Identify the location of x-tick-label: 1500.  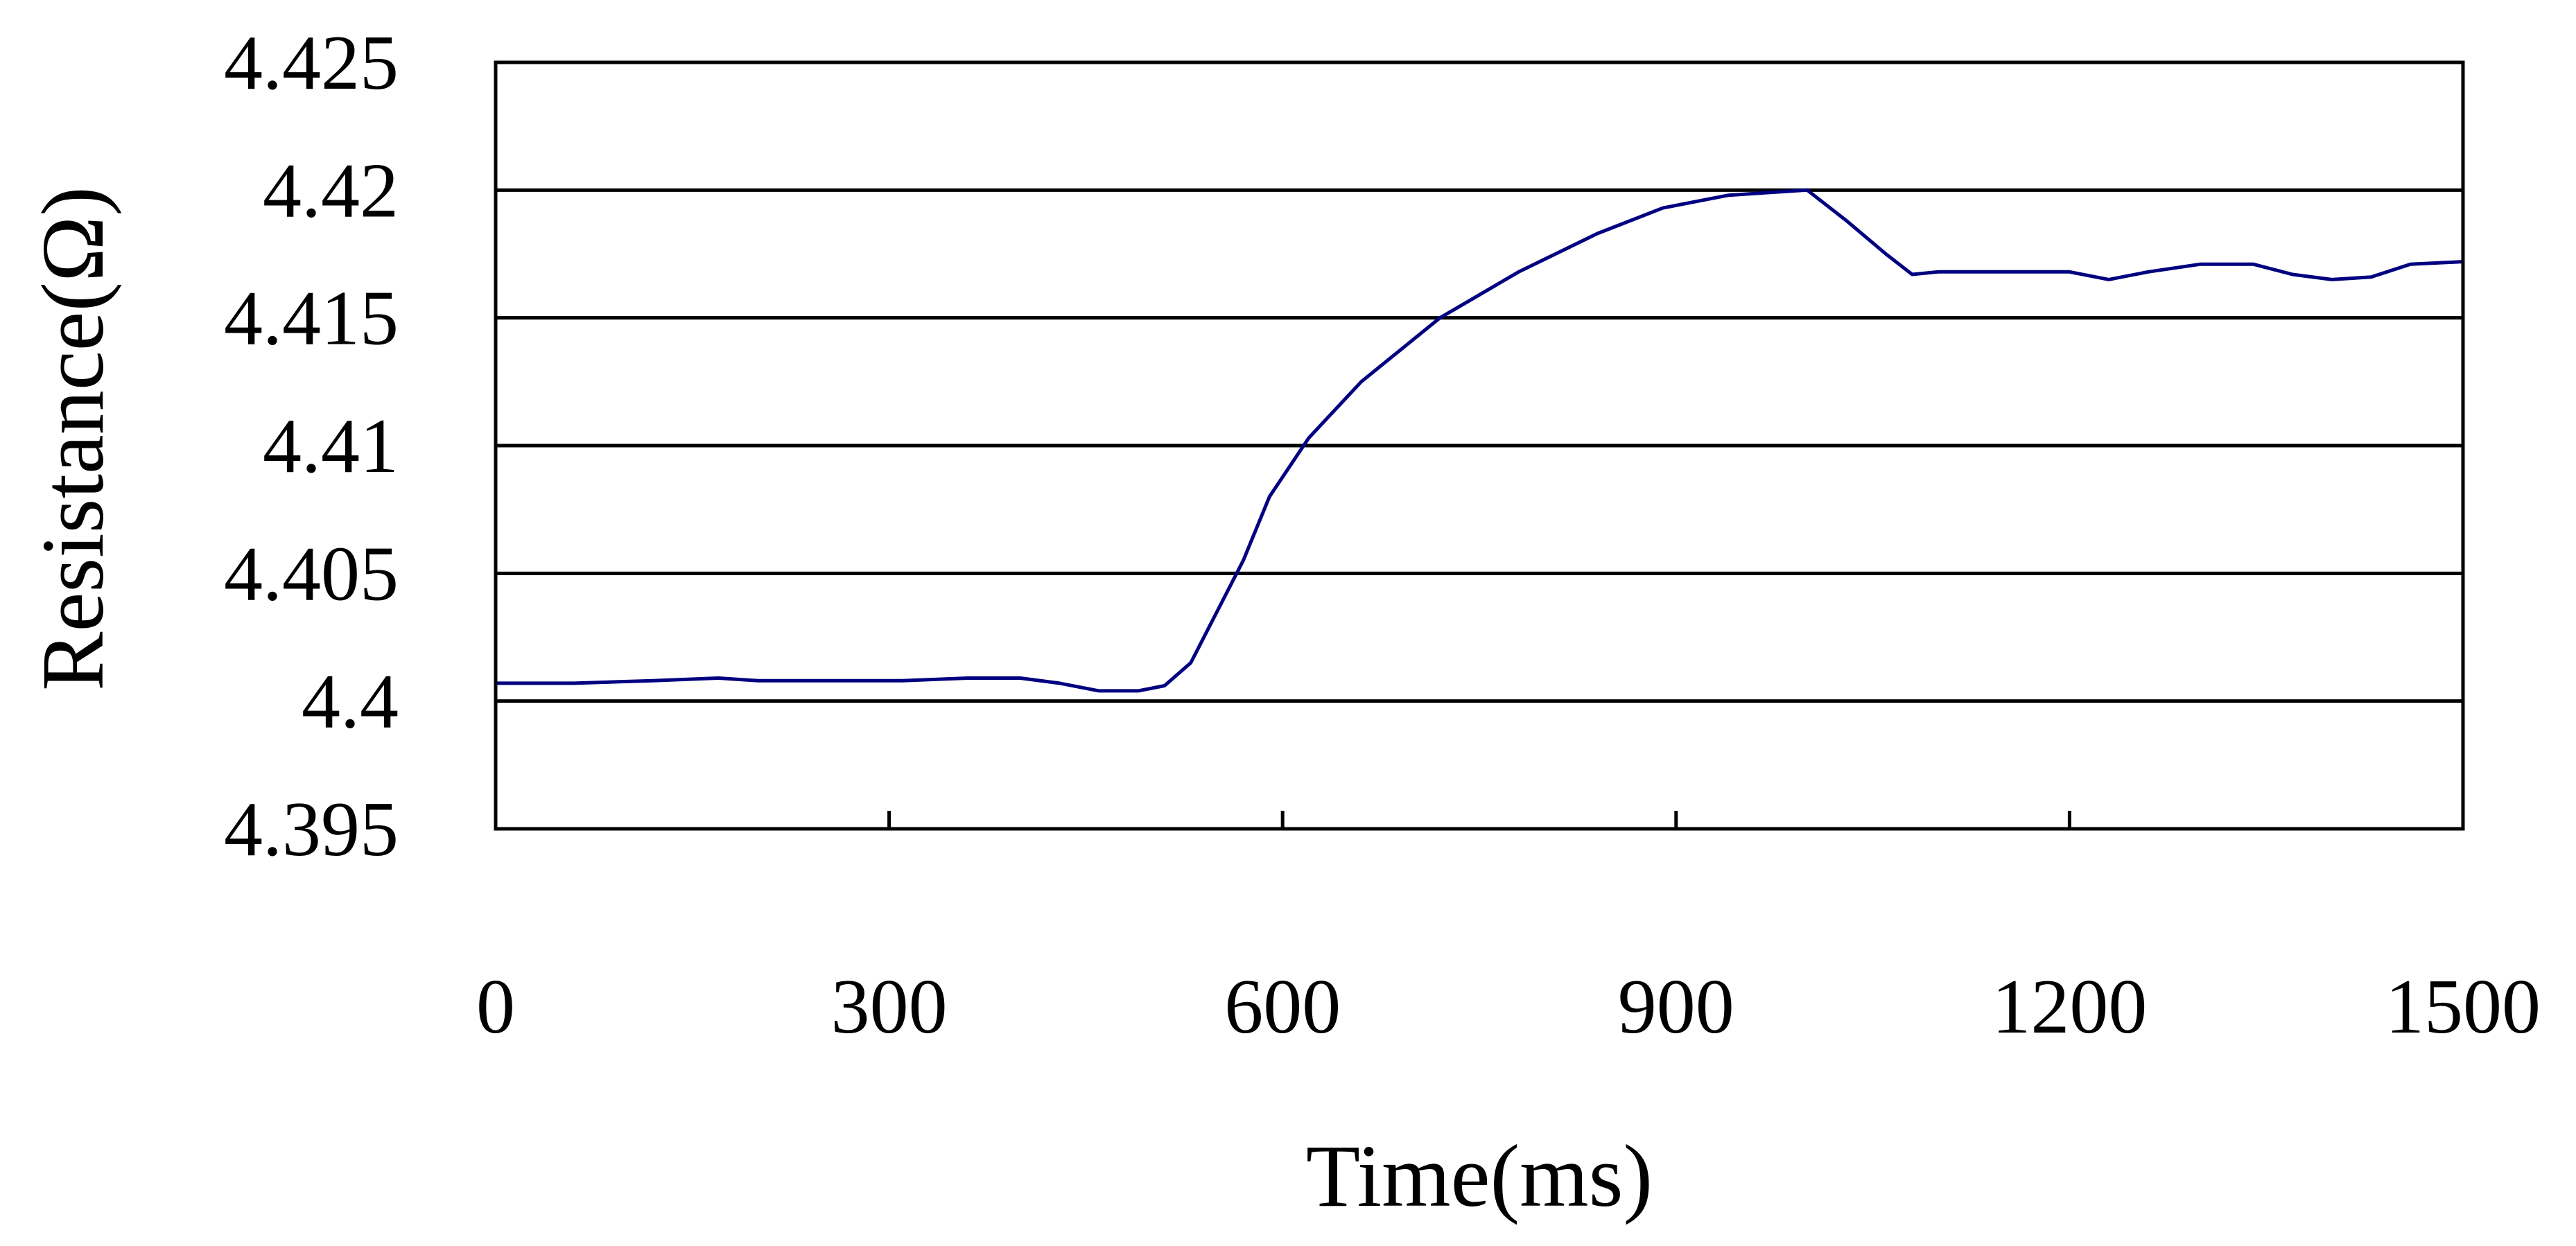
(2463, 1007).